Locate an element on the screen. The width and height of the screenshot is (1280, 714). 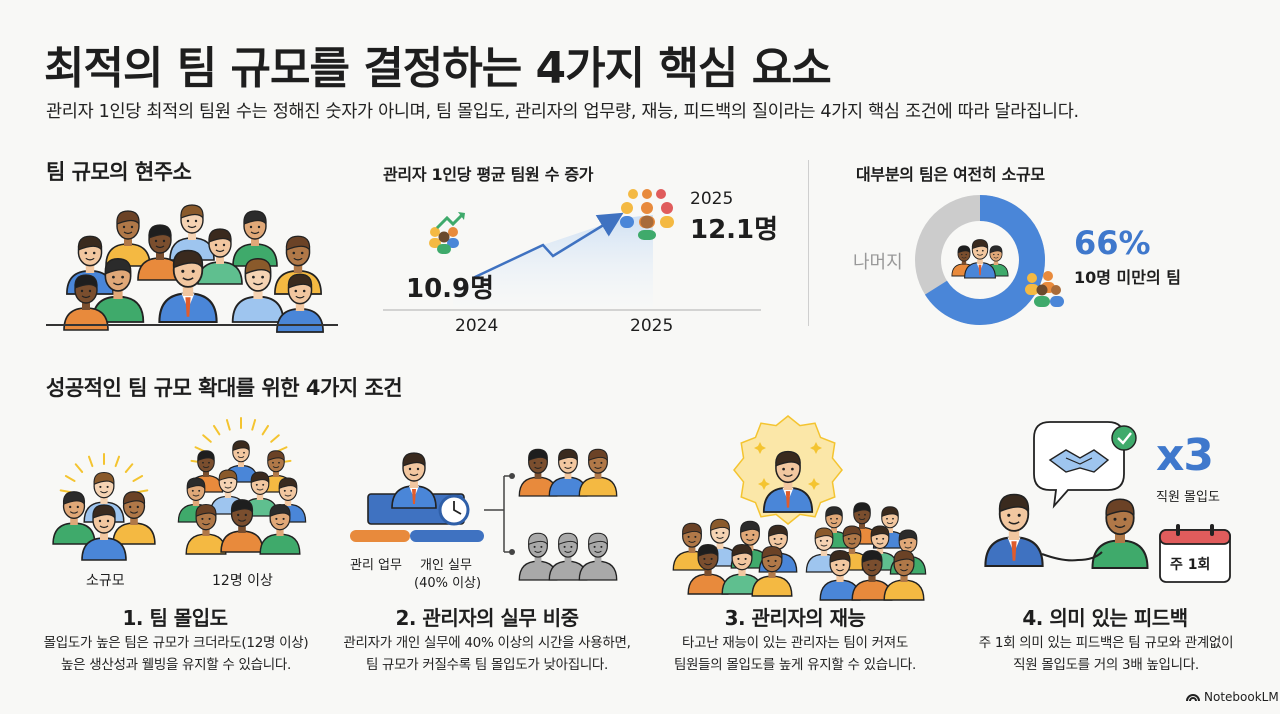
trend-end-year: 2025 is located at coordinates (712, 199).